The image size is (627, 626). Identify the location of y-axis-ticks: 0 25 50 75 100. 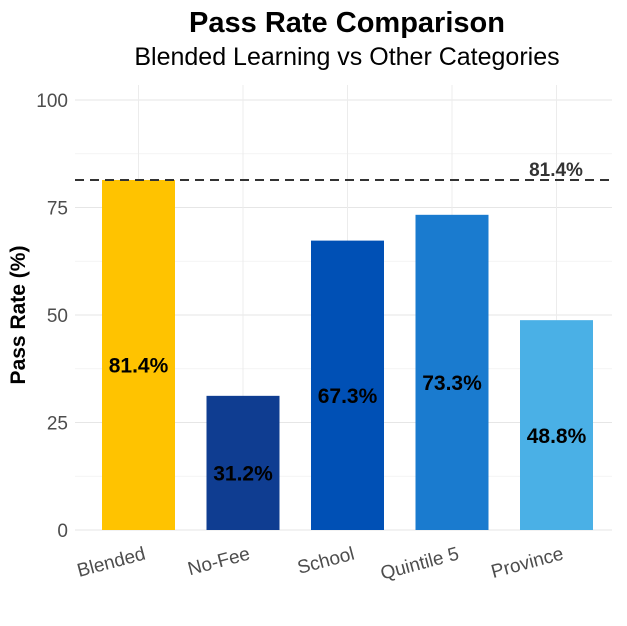
(52, 316).